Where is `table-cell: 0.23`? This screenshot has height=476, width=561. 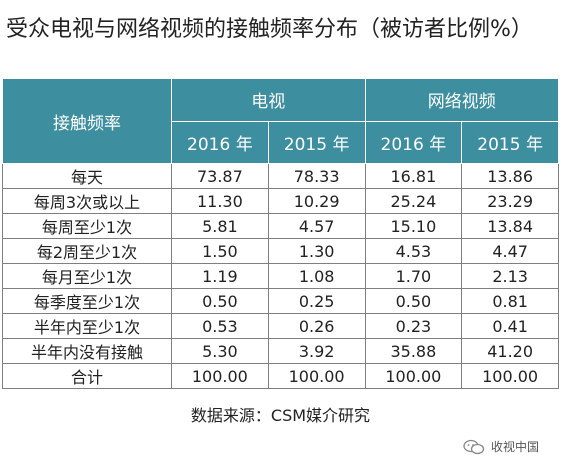
table-cell: 0.23 is located at coordinates (413, 326).